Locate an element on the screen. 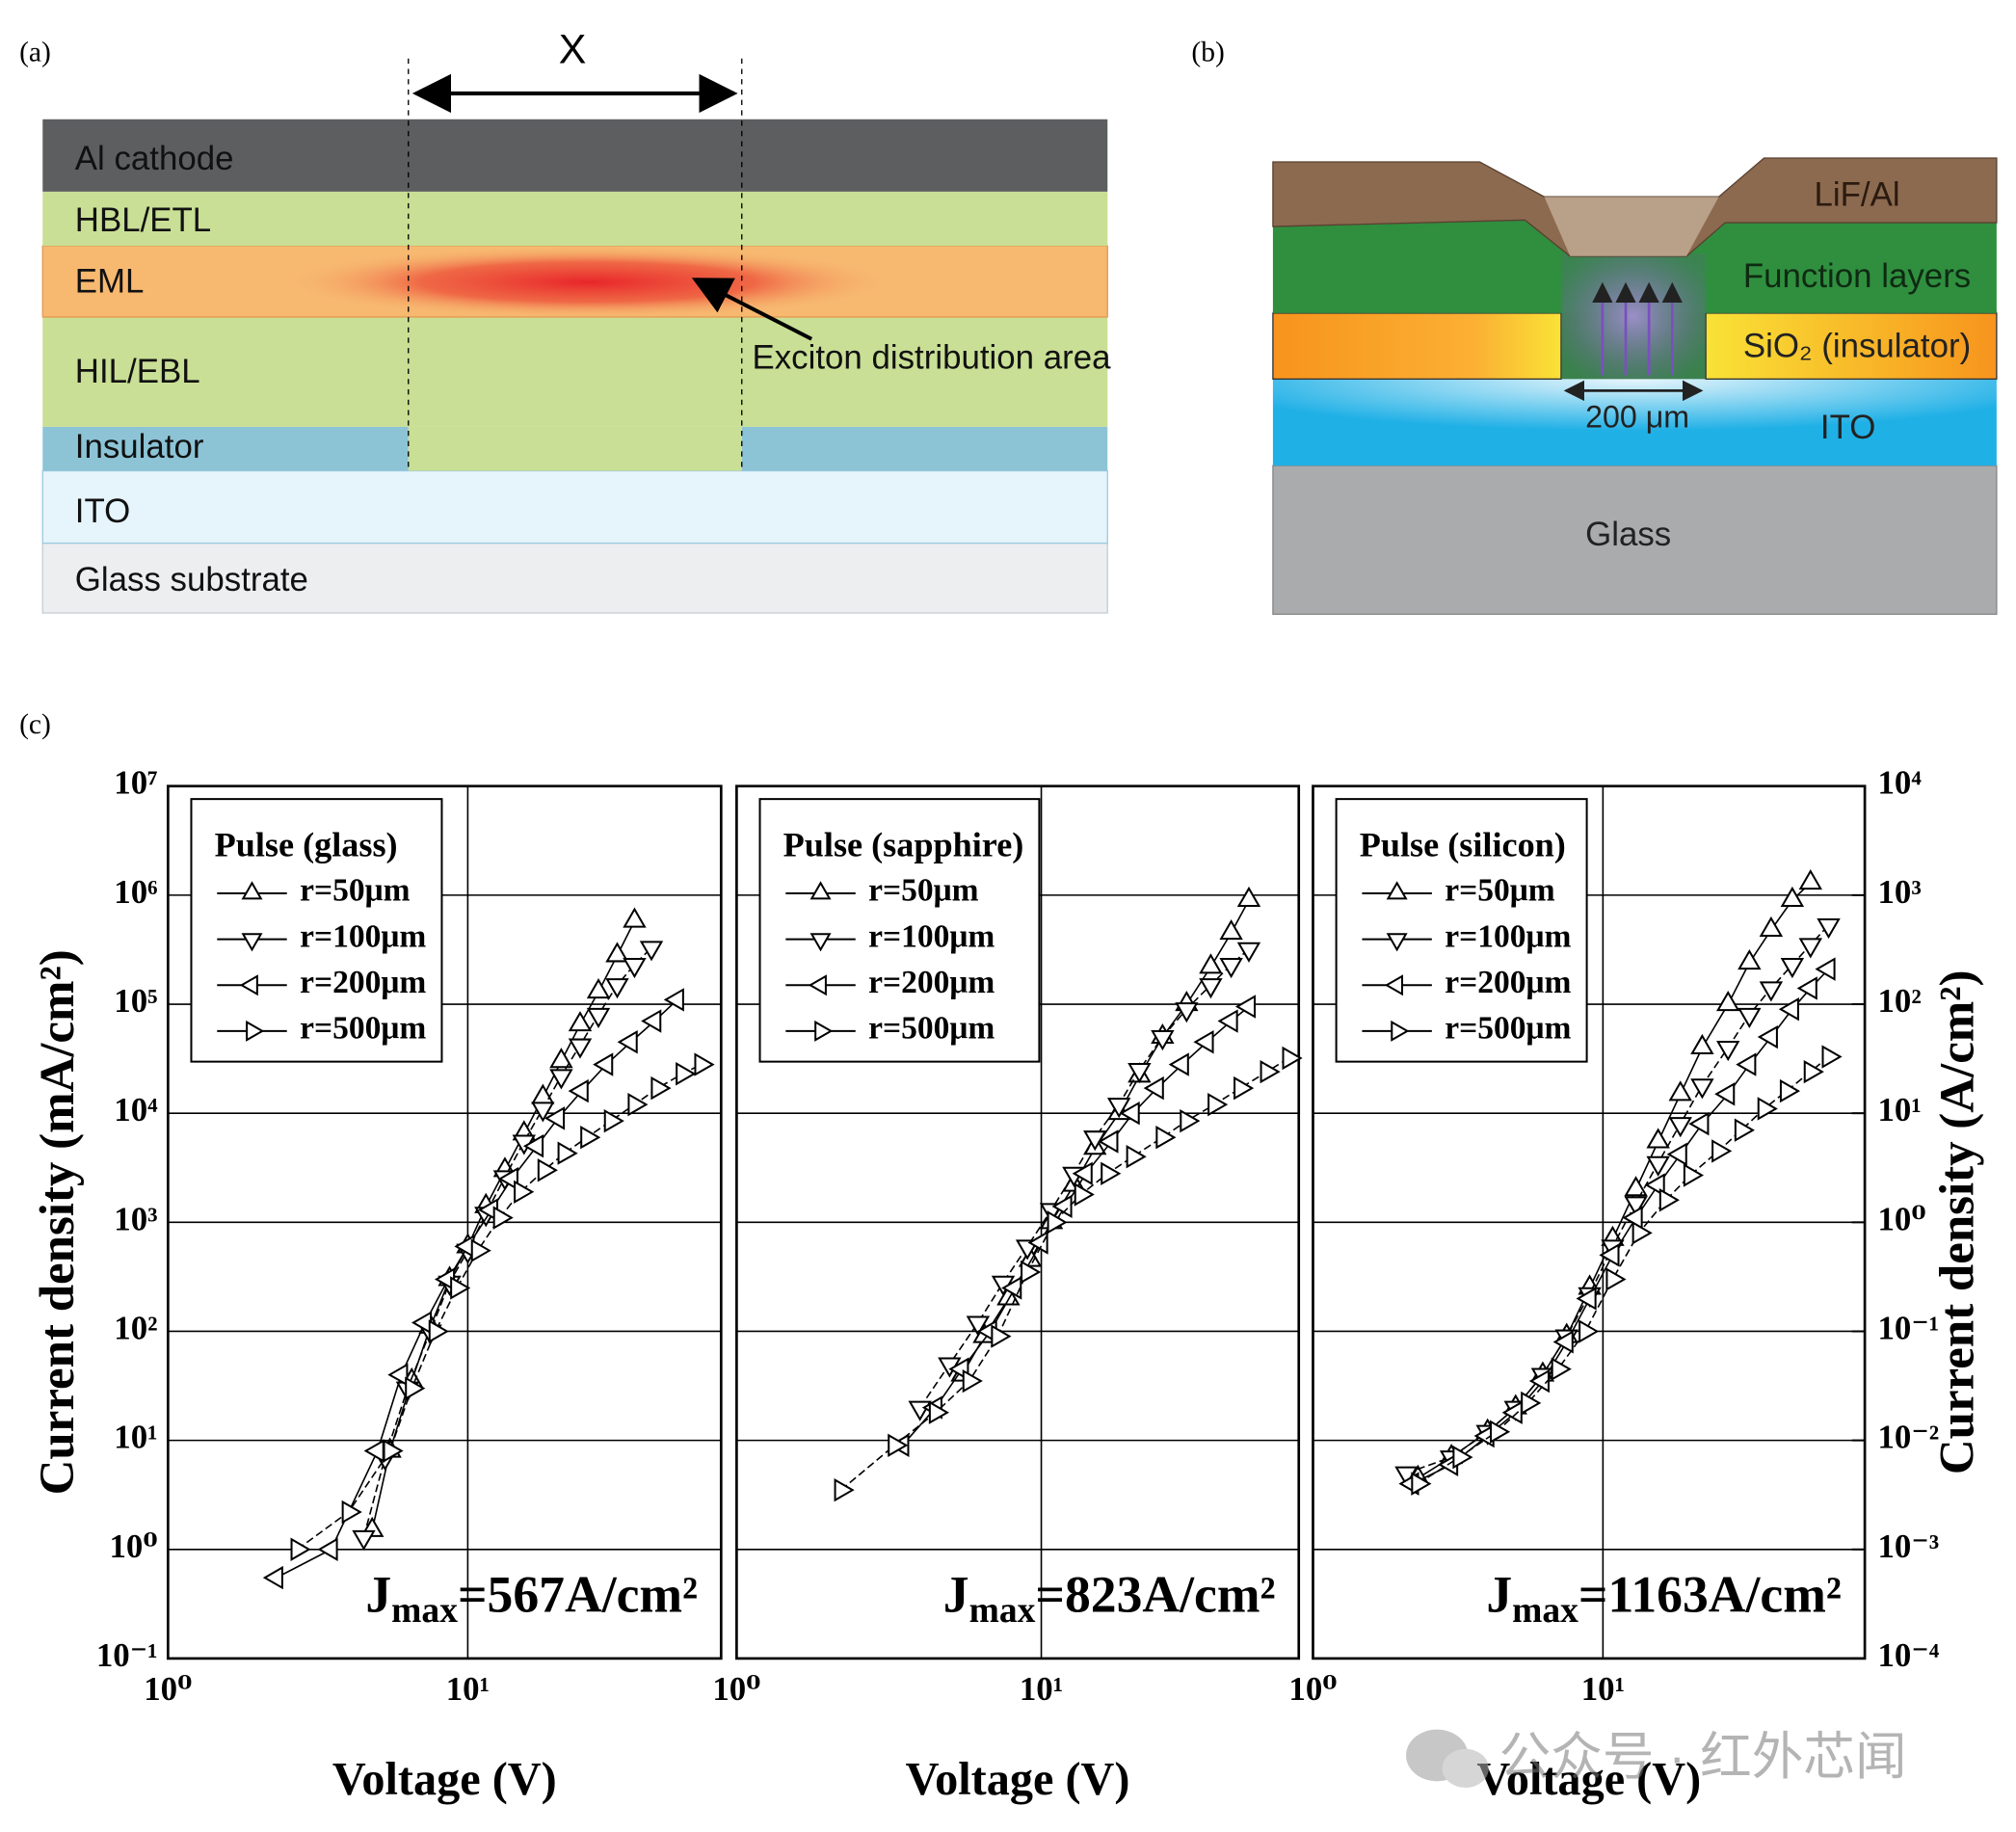 The height and width of the screenshot is (1832, 2016). watermark: 公众号 · 红外芯闻 is located at coordinates (1656, 1758).